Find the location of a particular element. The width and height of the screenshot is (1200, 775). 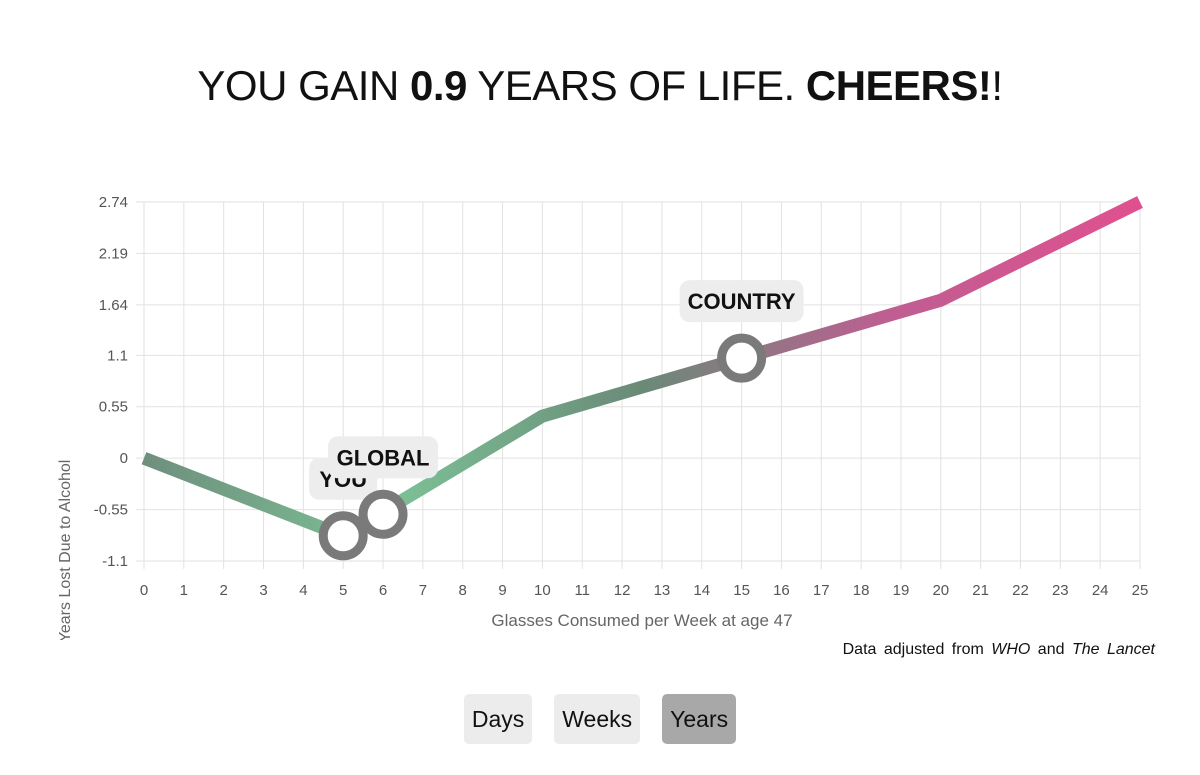

x-tick-label: 3 is located at coordinates (263, 590).